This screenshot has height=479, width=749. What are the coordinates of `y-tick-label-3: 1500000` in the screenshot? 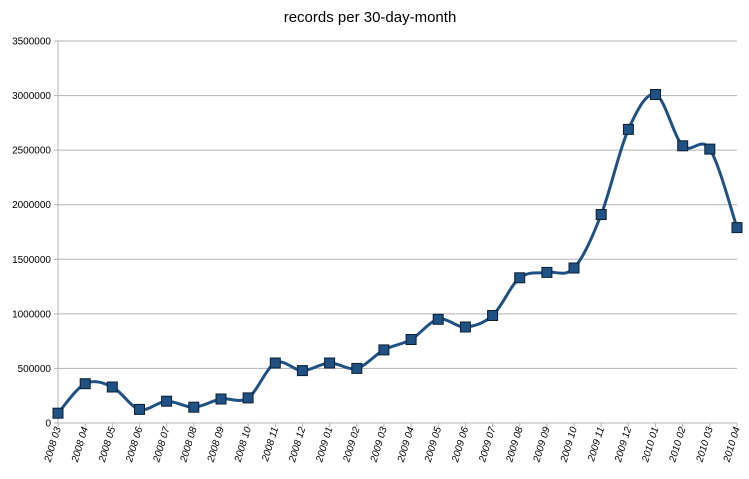 It's located at (31, 260).